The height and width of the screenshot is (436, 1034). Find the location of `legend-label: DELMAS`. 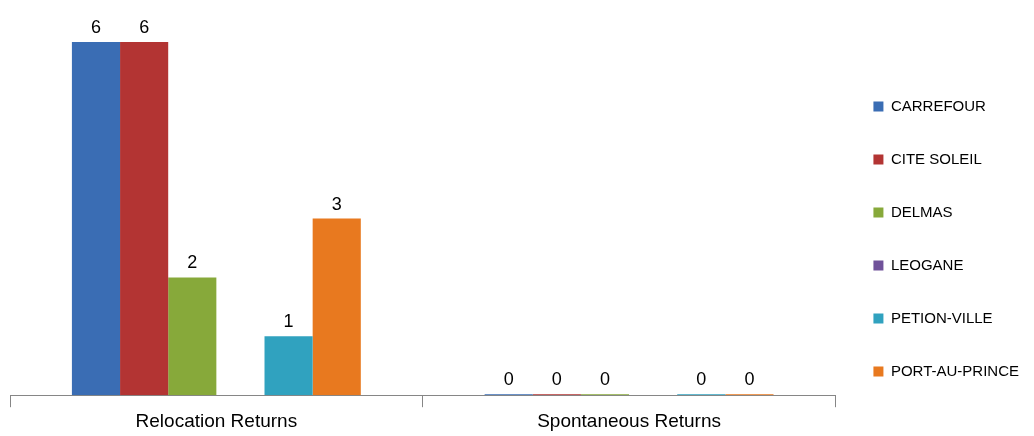

legend-label: DELMAS is located at coordinates (921, 211).